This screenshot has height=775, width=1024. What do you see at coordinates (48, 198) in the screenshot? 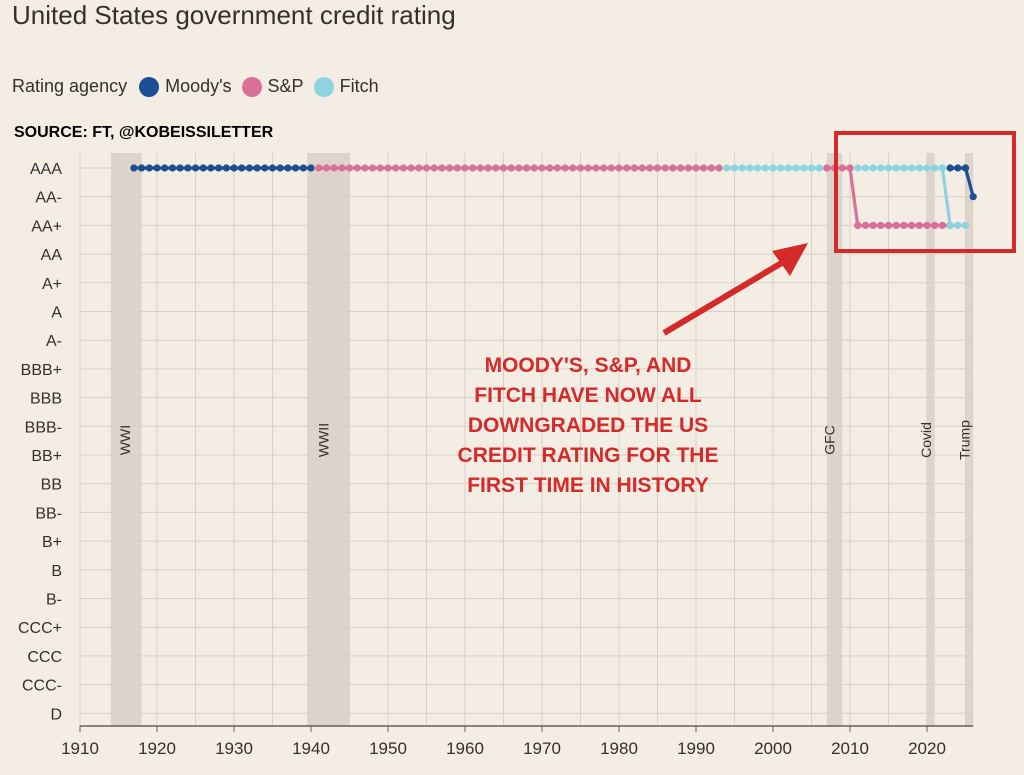
I see `y-tick-label: AA-` at bounding box center [48, 198].